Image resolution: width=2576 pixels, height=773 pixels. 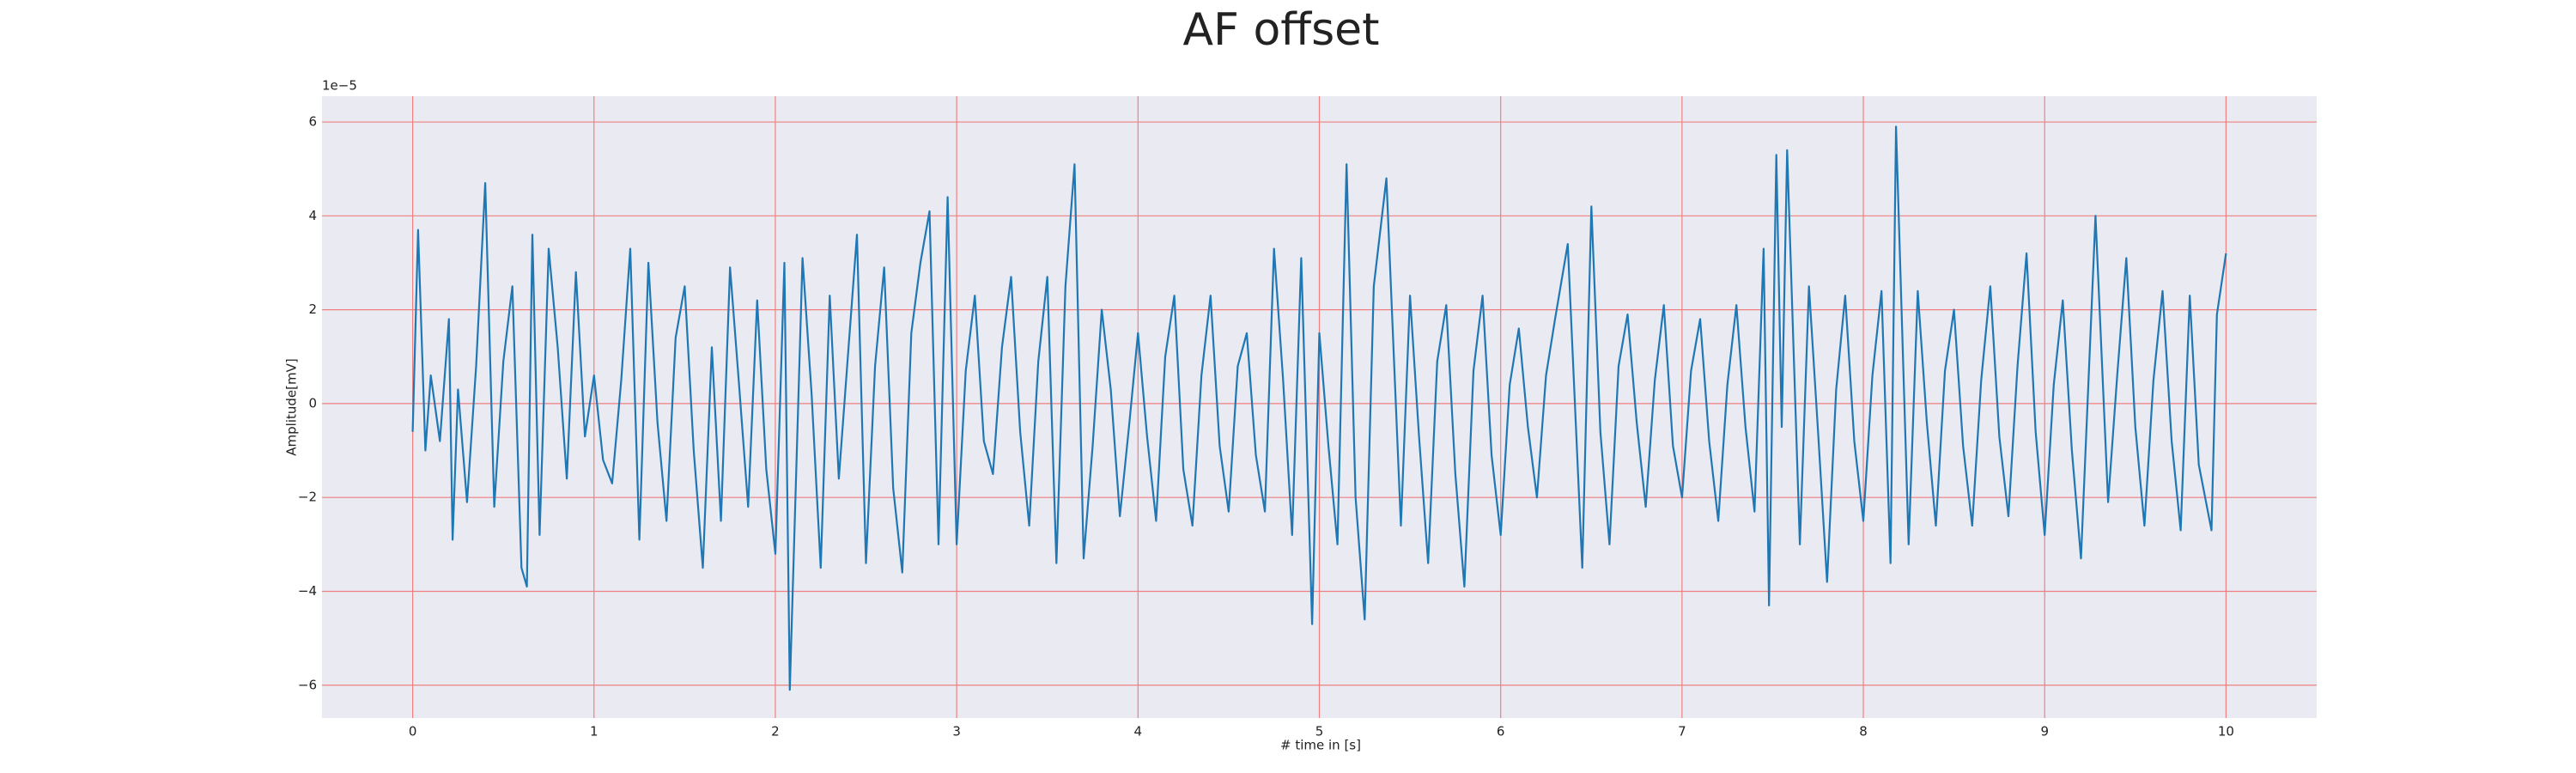 I want to click on y-tick-label: −6, so click(x=307, y=684).